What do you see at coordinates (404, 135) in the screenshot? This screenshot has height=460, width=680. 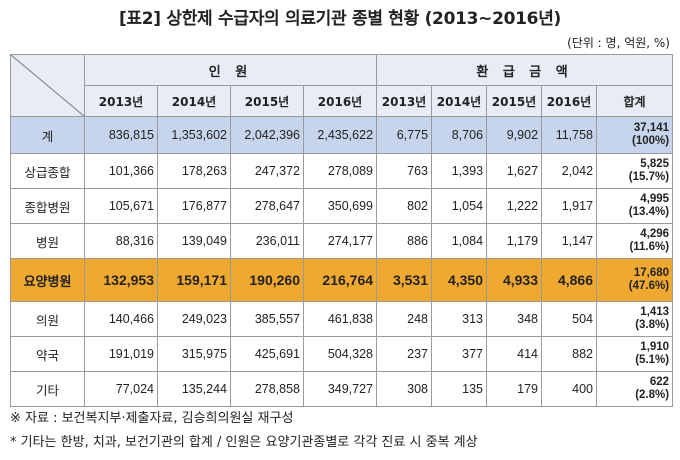 I see `refund-cell: 6,775` at bounding box center [404, 135].